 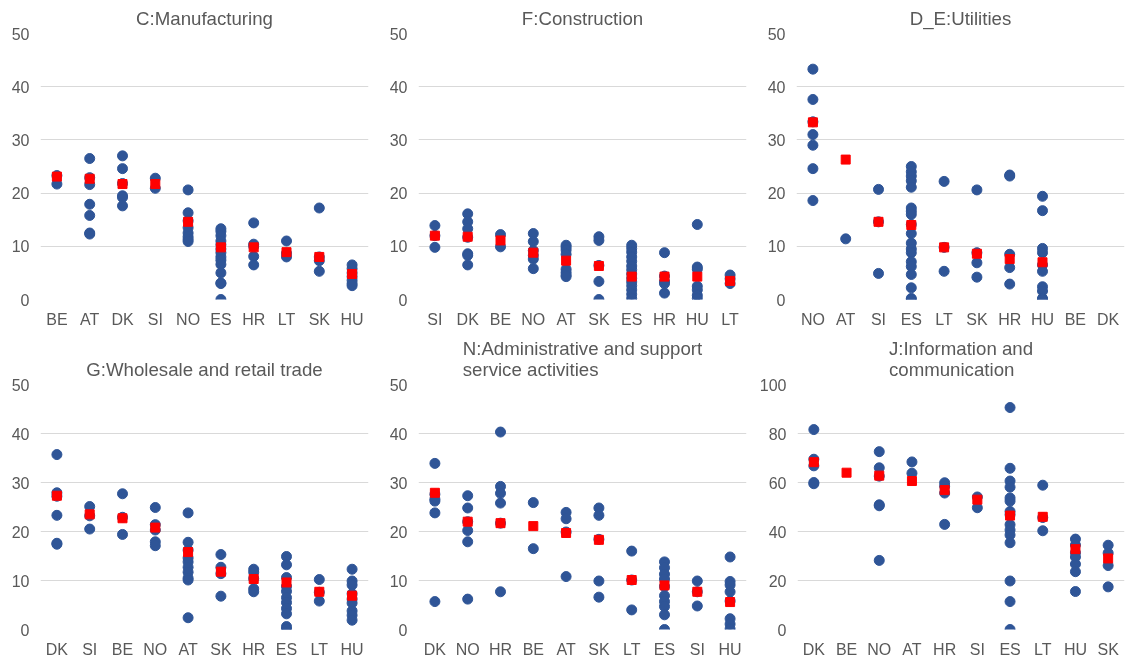 What do you see at coordinates (960, 18) in the screenshot?
I see `chart-title: D_E:Utilities` at bounding box center [960, 18].